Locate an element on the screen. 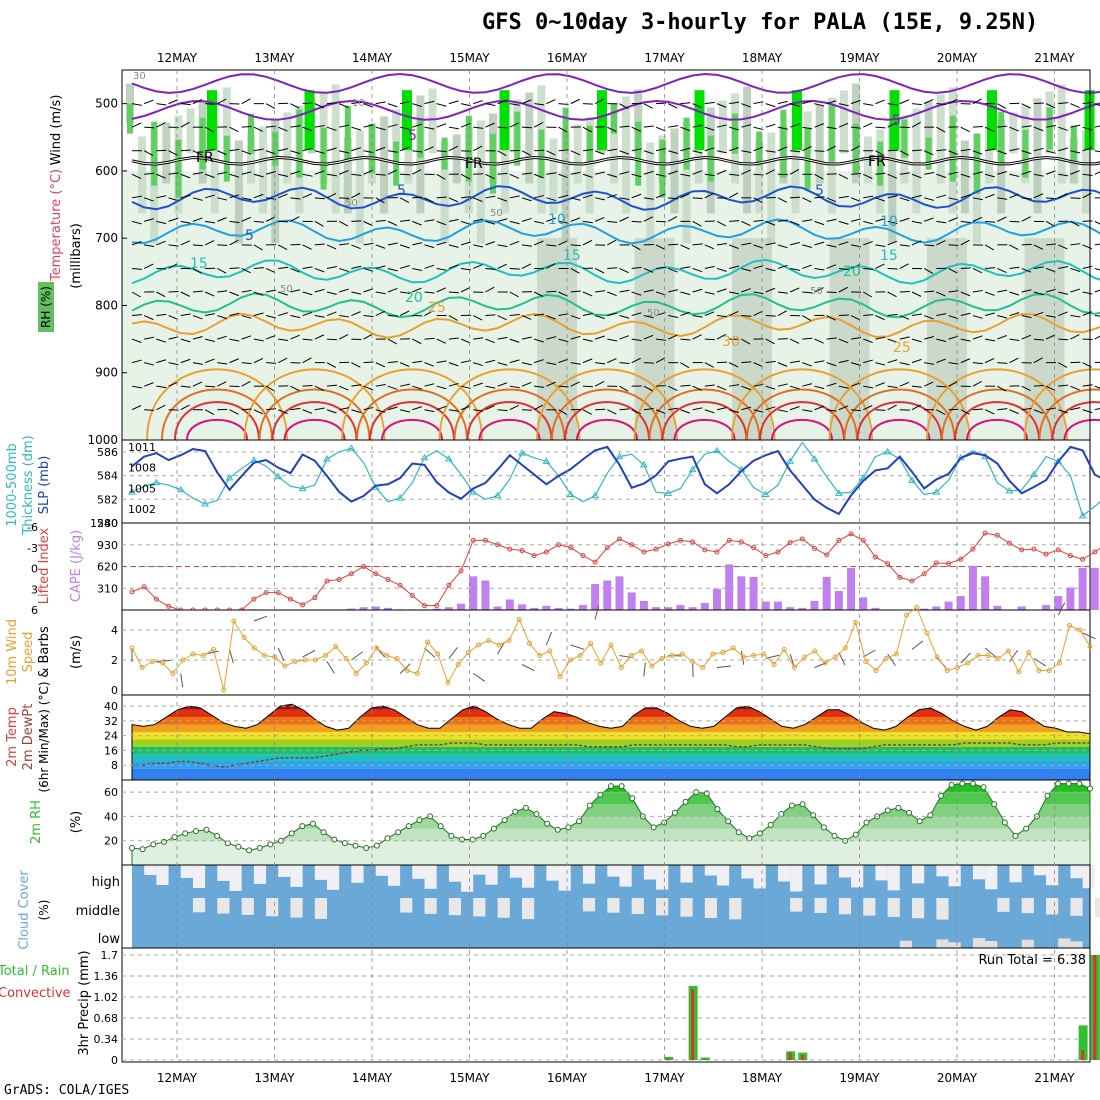  freezing-level-inner is located at coordinates (615, 160).